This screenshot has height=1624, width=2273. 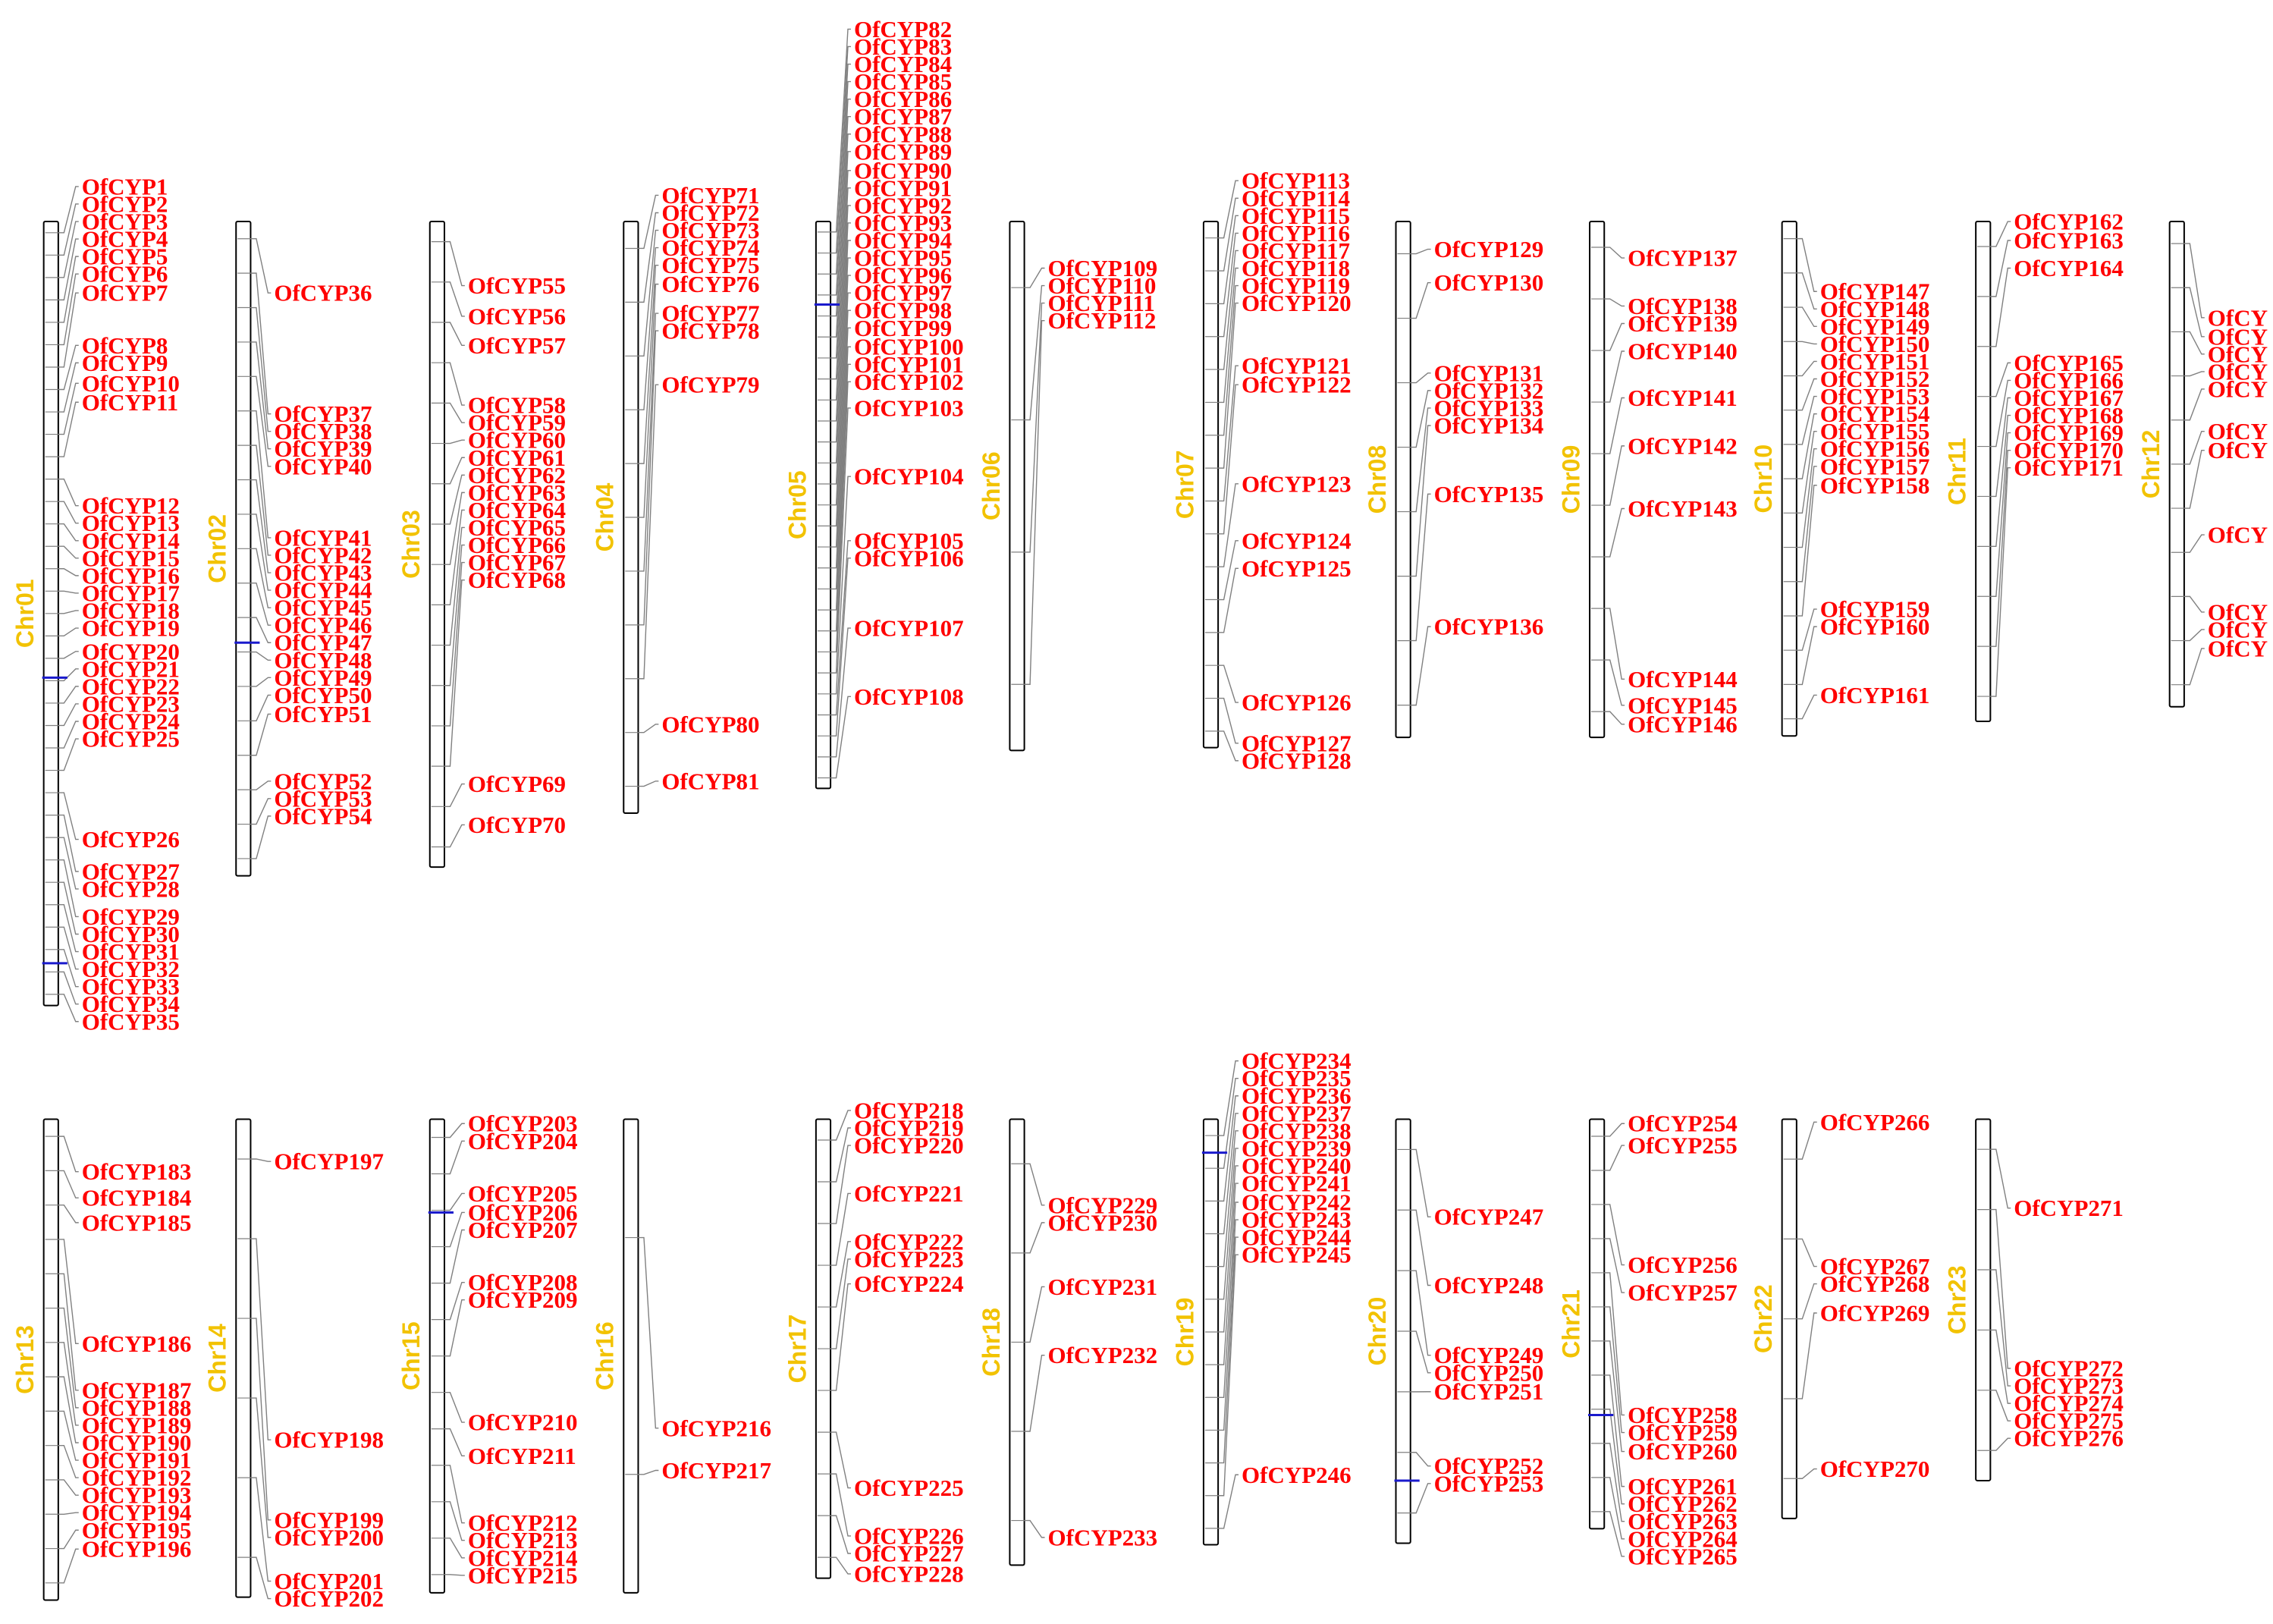 What do you see at coordinates (1278, 752) in the screenshot?
I see `gene-ofcyp128: OfCYP128` at bounding box center [1278, 752].